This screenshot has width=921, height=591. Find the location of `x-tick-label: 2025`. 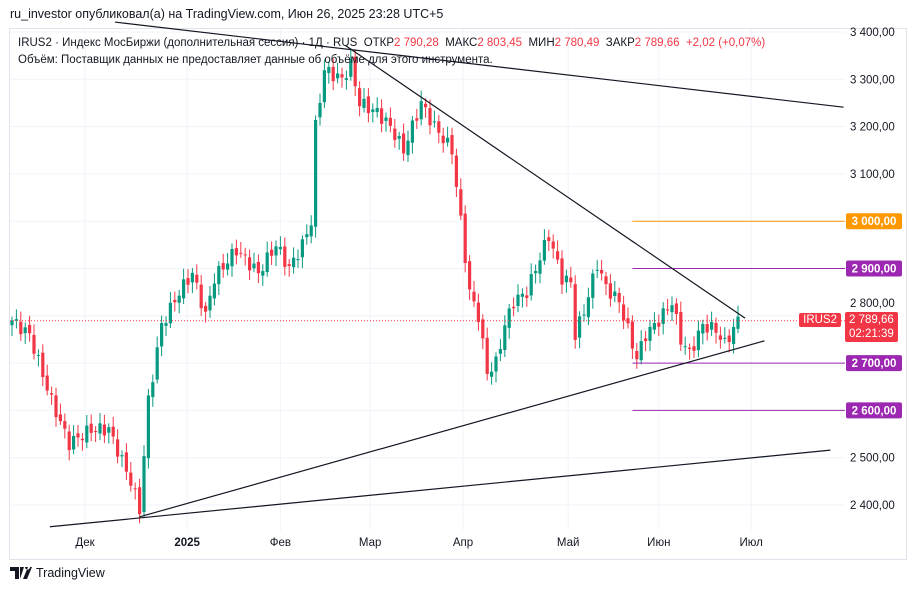

x-tick-label: 2025 is located at coordinates (187, 543).